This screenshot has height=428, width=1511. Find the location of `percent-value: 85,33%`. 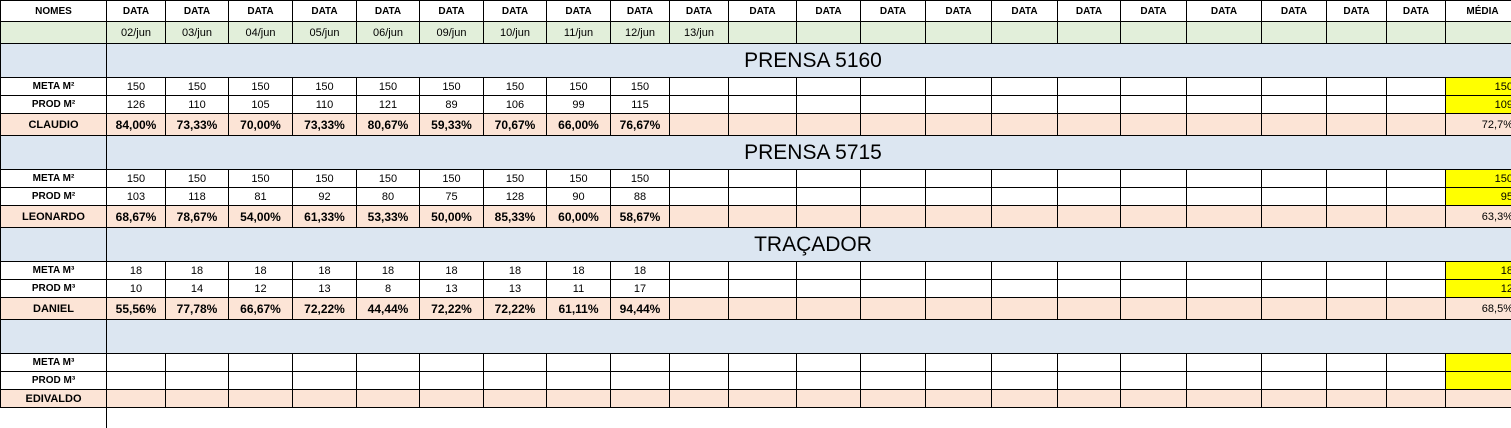

percent-value: 85,33% is located at coordinates (515, 217).